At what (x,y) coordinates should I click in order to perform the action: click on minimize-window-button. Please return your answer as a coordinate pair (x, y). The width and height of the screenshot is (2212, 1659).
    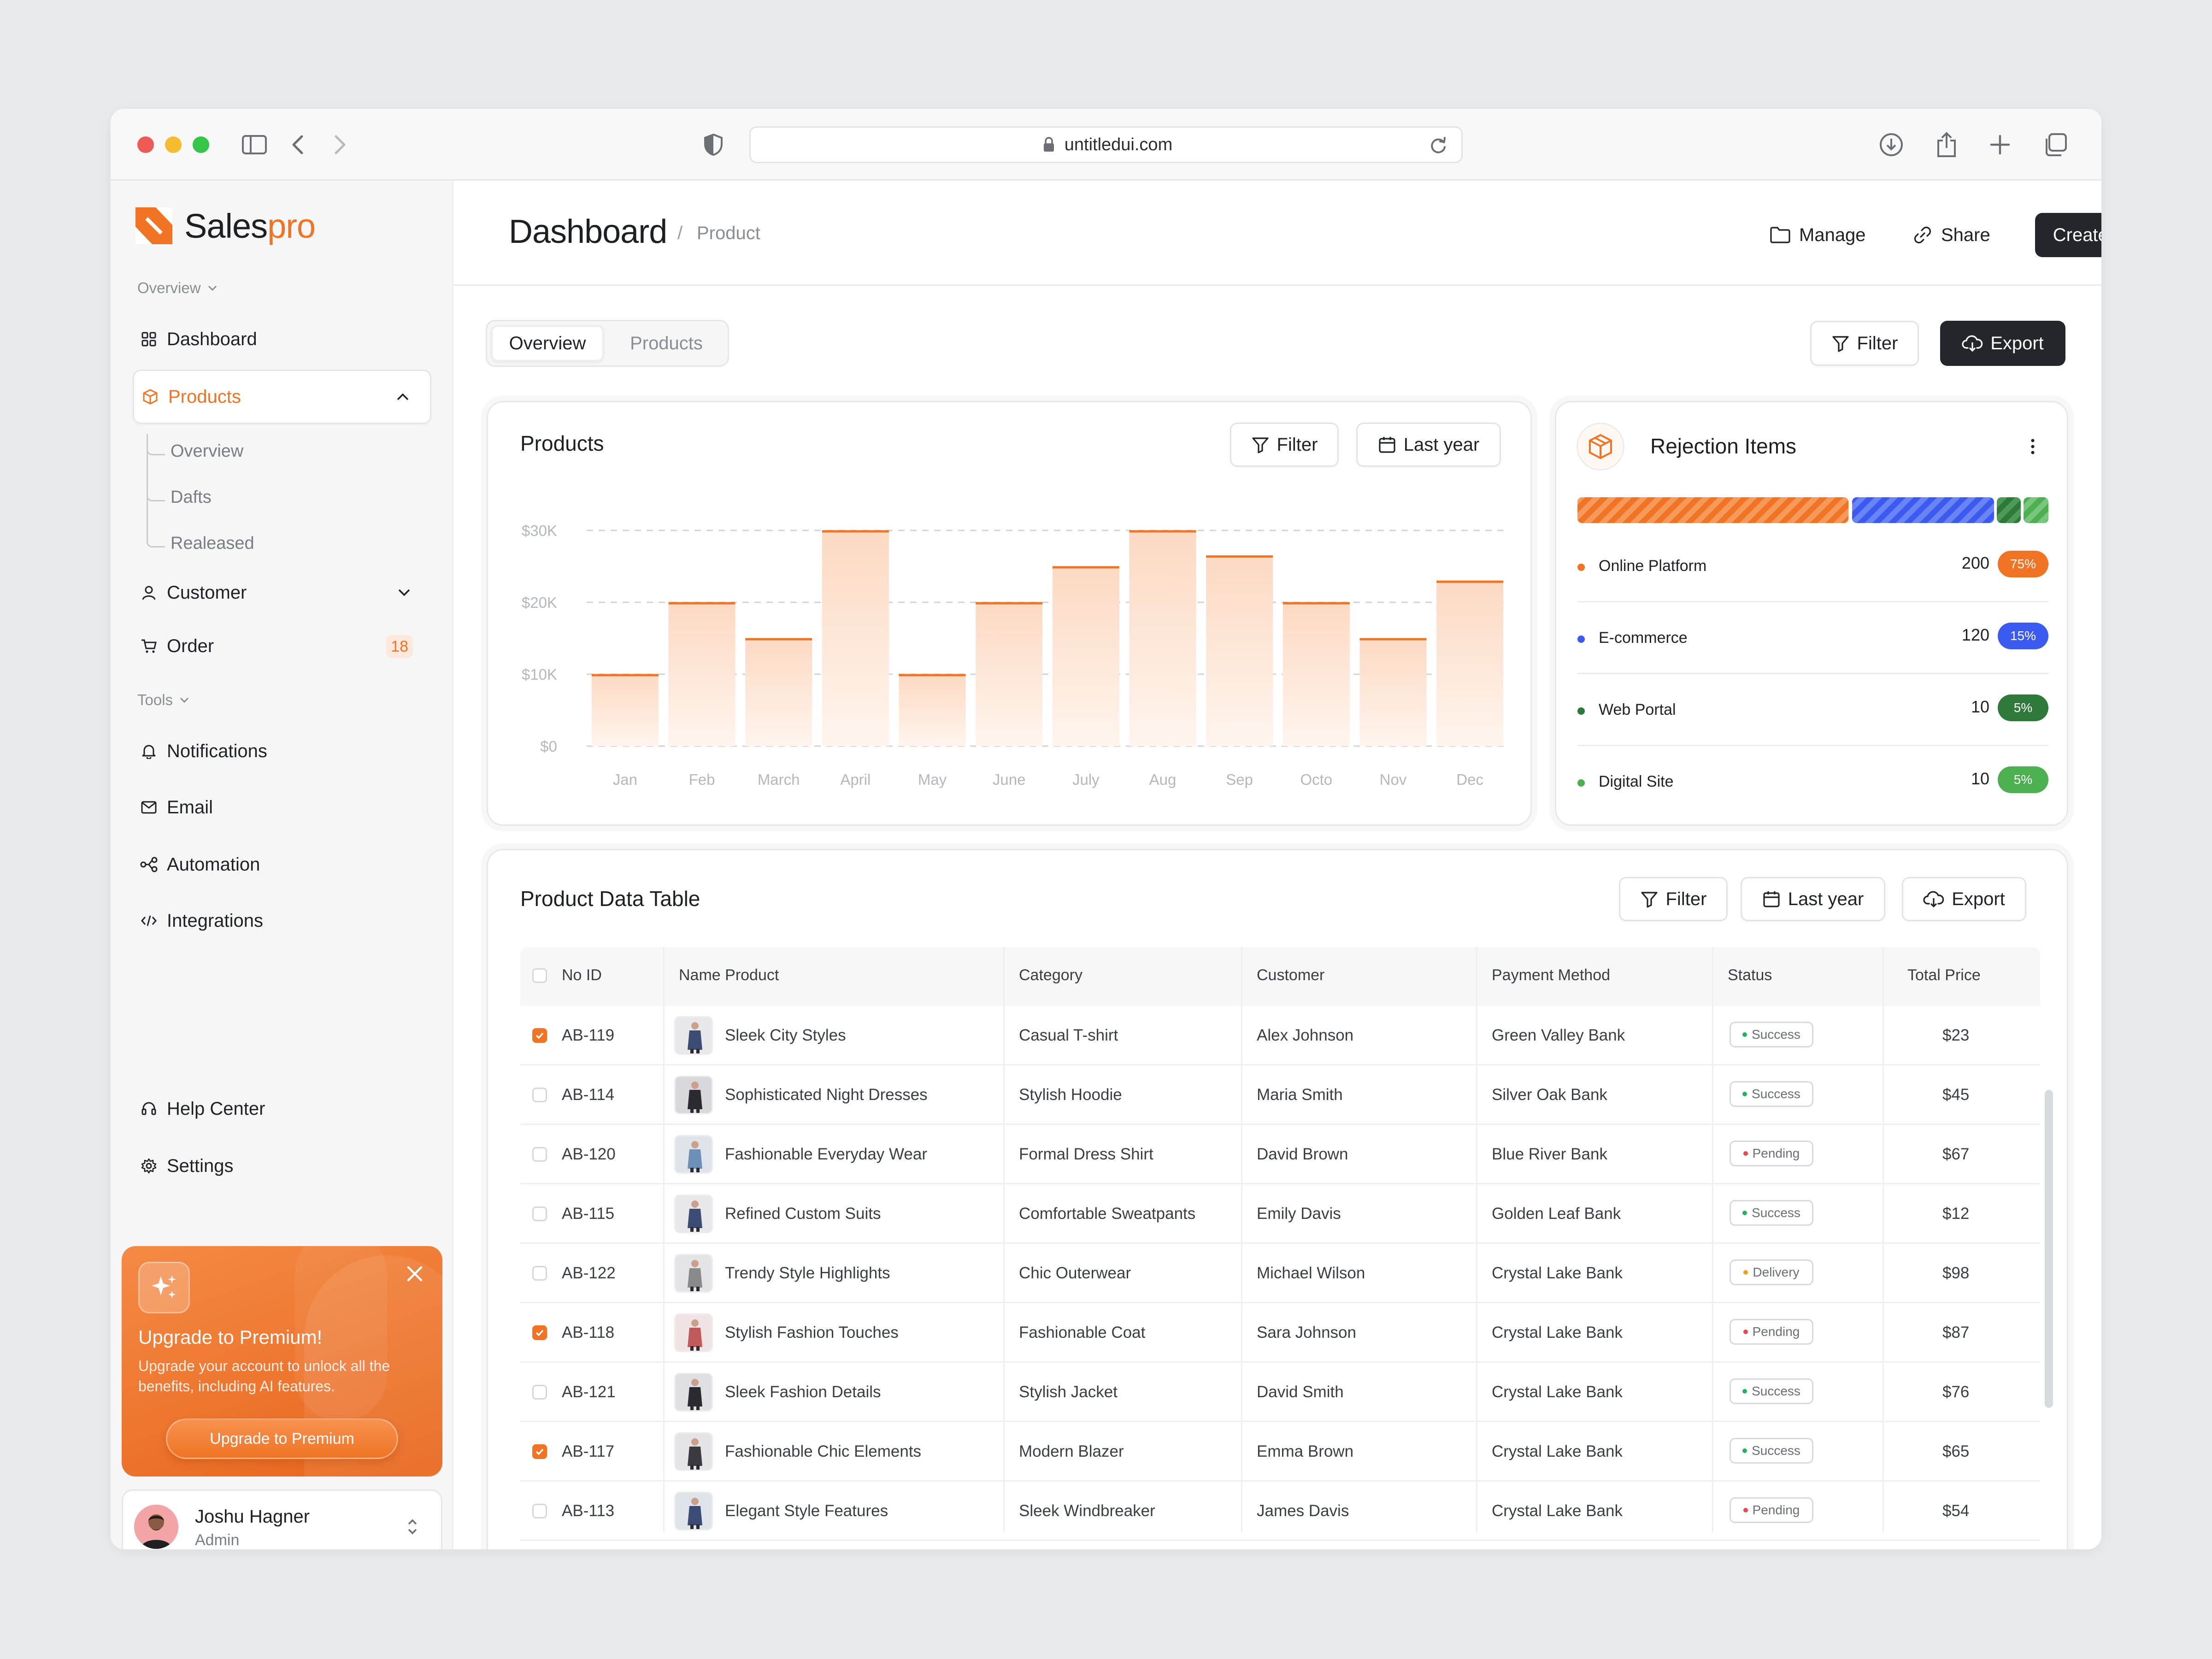
    Looking at the image, I should click on (173, 144).